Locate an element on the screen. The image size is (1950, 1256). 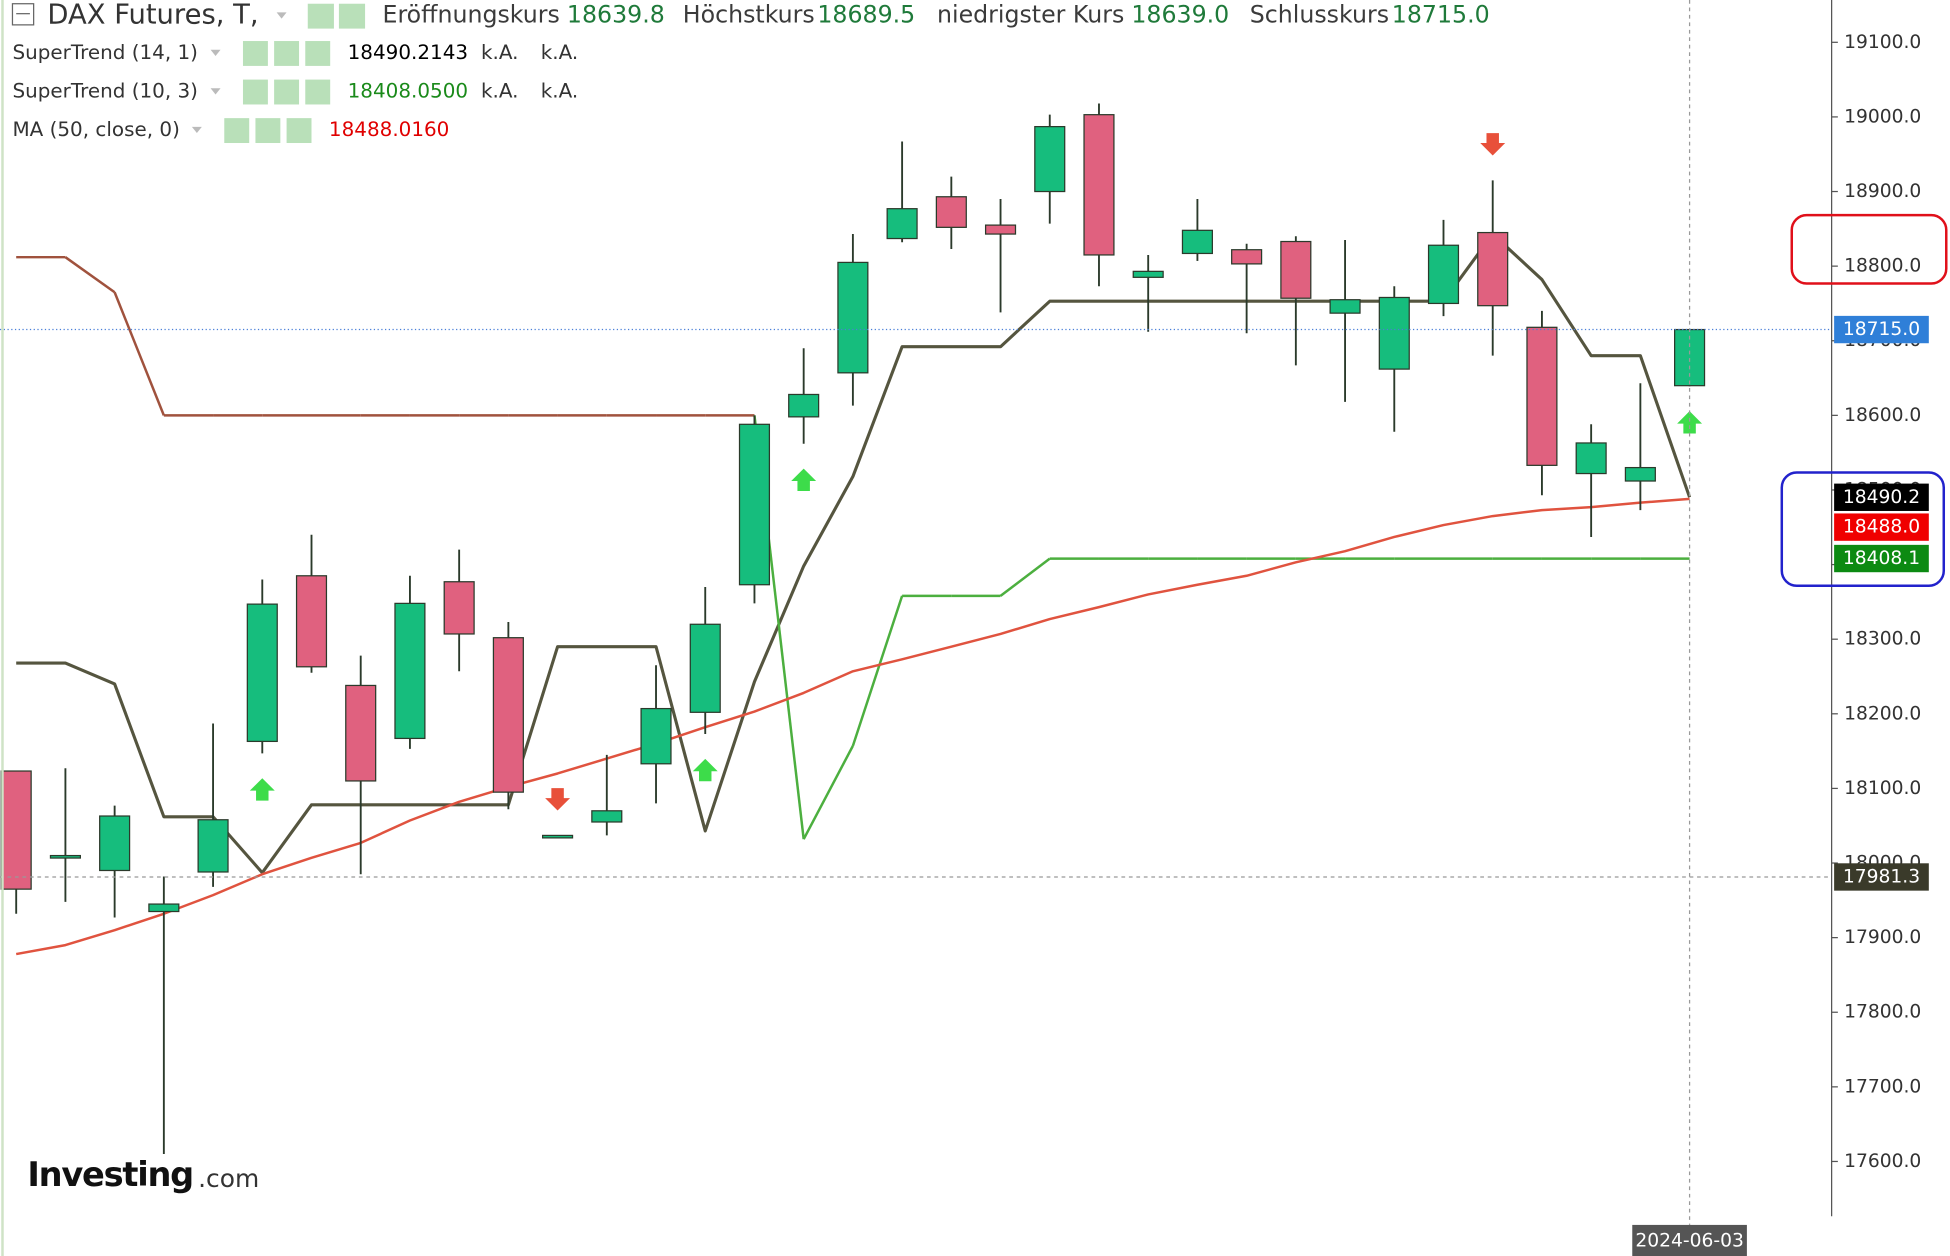
settings-icon is located at coordinates (352, 16).